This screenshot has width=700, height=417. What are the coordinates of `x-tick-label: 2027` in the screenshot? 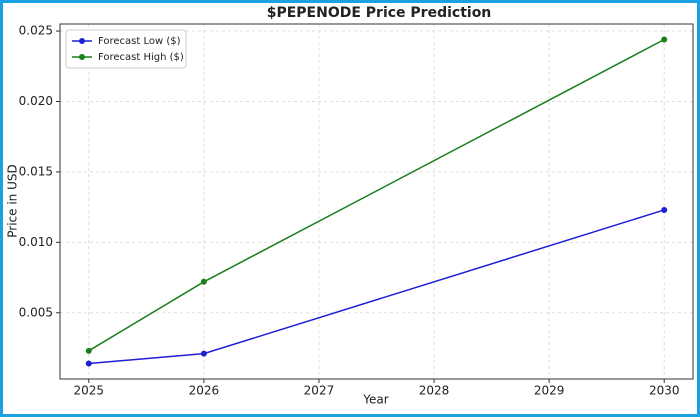 It's located at (319, 391).